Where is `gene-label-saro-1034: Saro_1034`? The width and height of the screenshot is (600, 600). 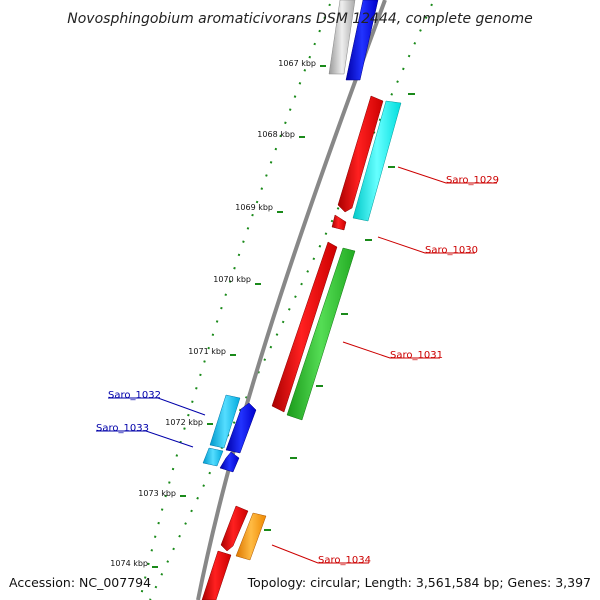
gene-label-saro-1034: Saro_1034 is located at coordinates (344, 560).